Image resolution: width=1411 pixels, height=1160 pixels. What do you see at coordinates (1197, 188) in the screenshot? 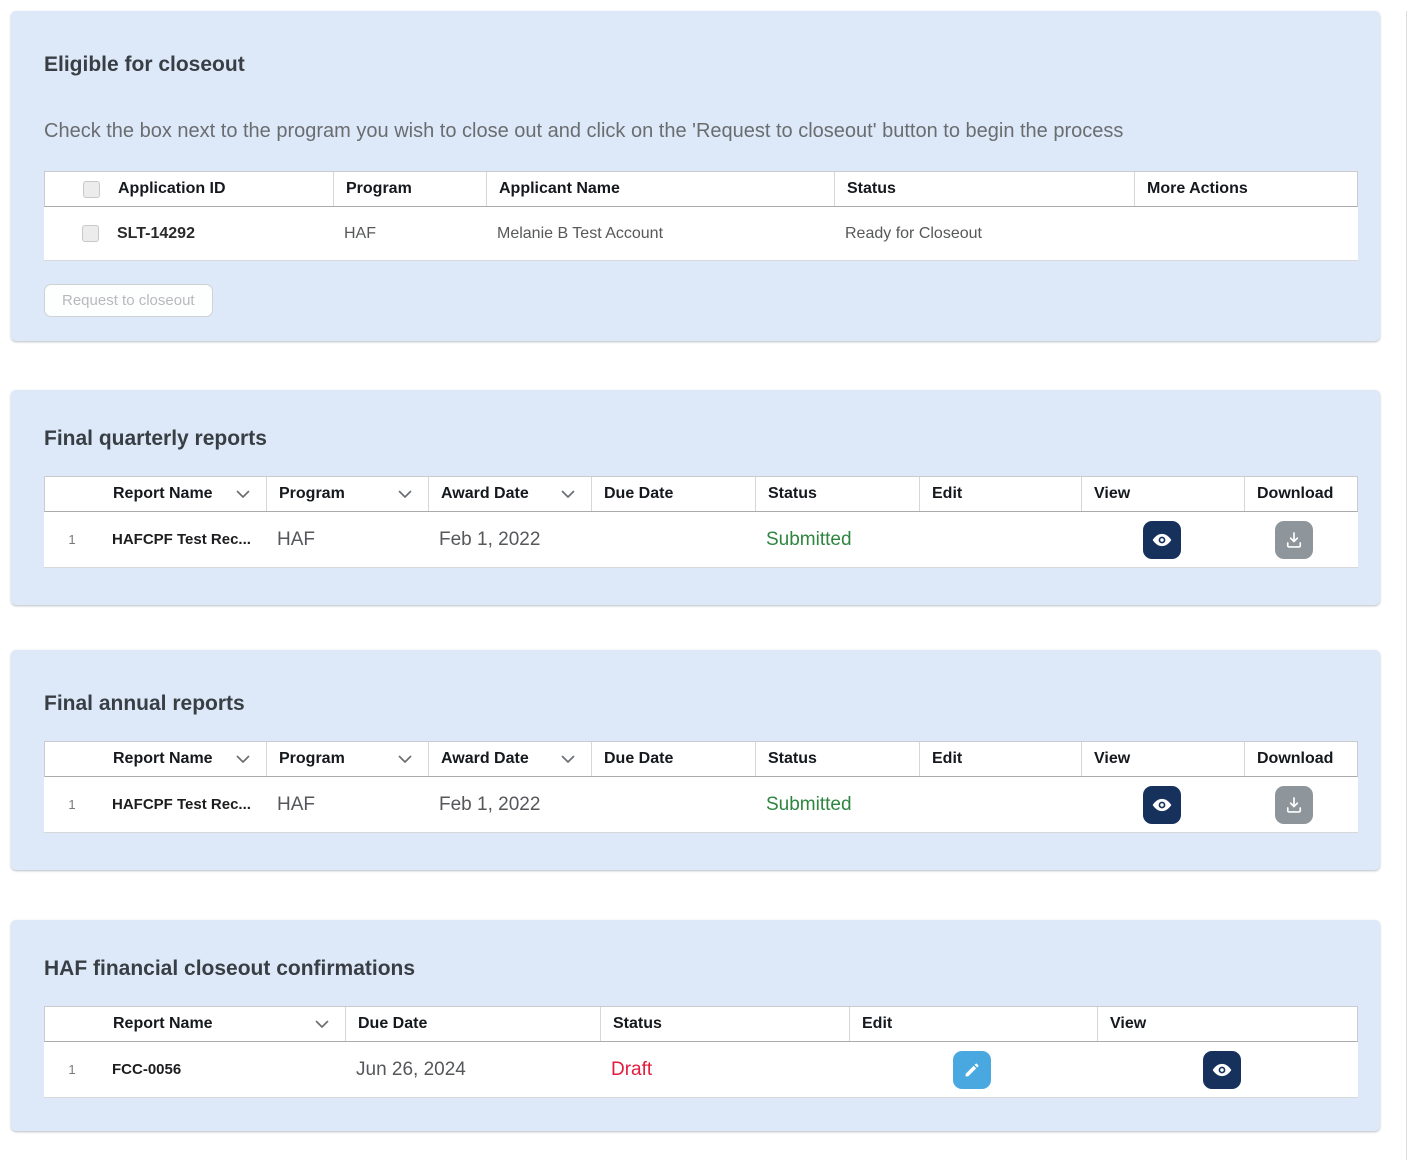
I see `column-header-label: More Actions` at bounding box center [1197, 188].